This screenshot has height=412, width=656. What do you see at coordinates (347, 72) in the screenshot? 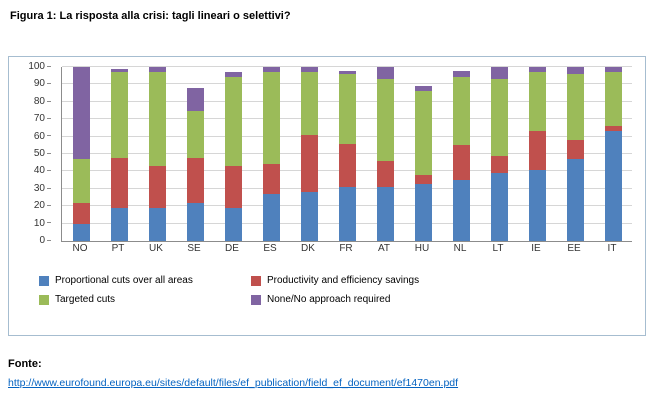
I see `segment-fr-none-no-approach-required` at bounding box center [347, 72].